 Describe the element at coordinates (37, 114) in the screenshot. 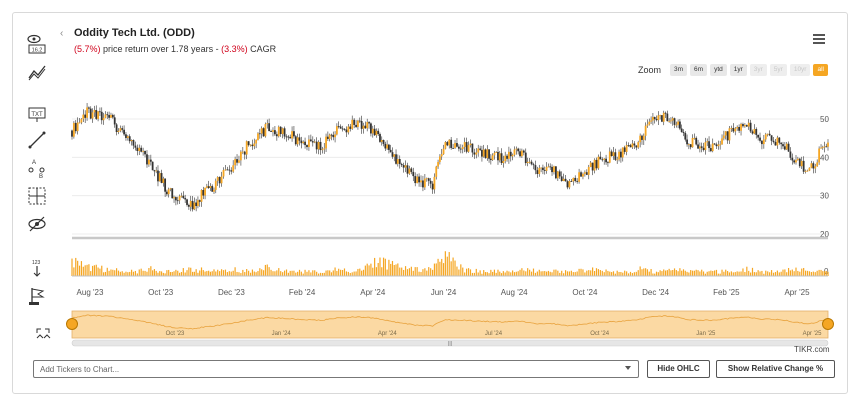

I see `text-annotation-icon: TXT` at that location.